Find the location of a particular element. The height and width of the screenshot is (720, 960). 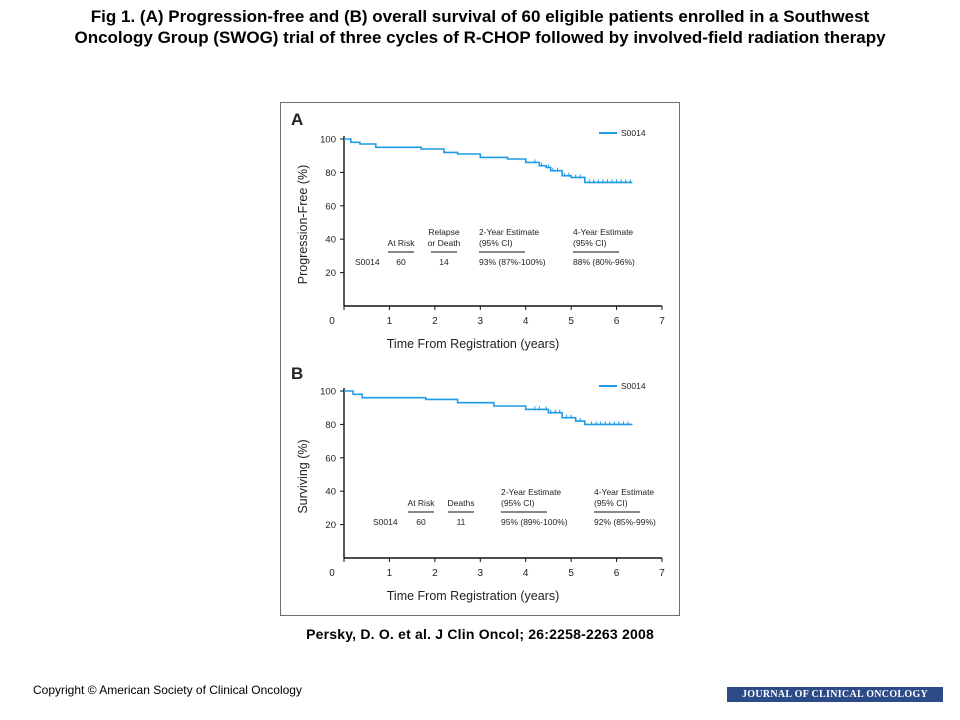

panel-b-x-tick-label: 5 is located at coordinates (571, 573).